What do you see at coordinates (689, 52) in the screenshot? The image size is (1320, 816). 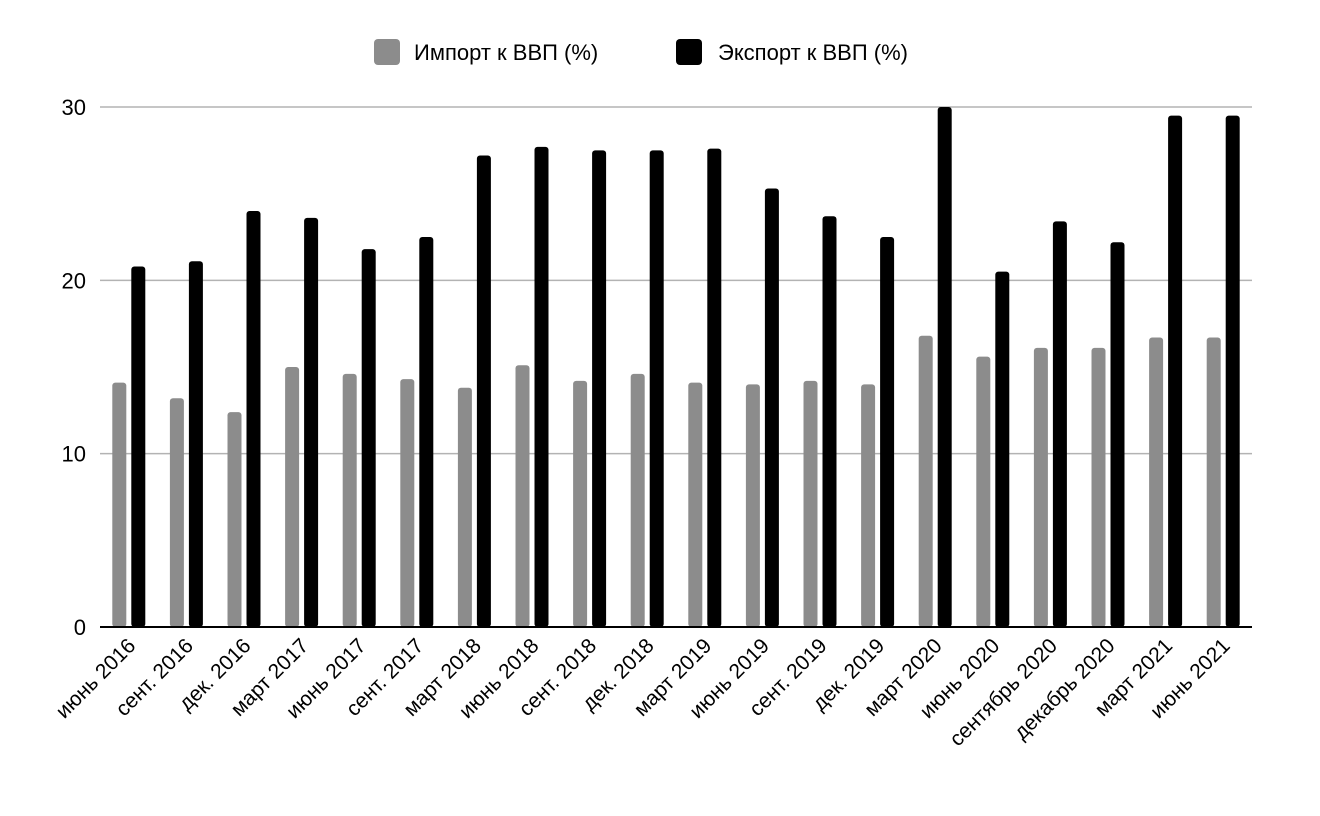 I see `legend-swatch-export` at bounding box center [689, 52].